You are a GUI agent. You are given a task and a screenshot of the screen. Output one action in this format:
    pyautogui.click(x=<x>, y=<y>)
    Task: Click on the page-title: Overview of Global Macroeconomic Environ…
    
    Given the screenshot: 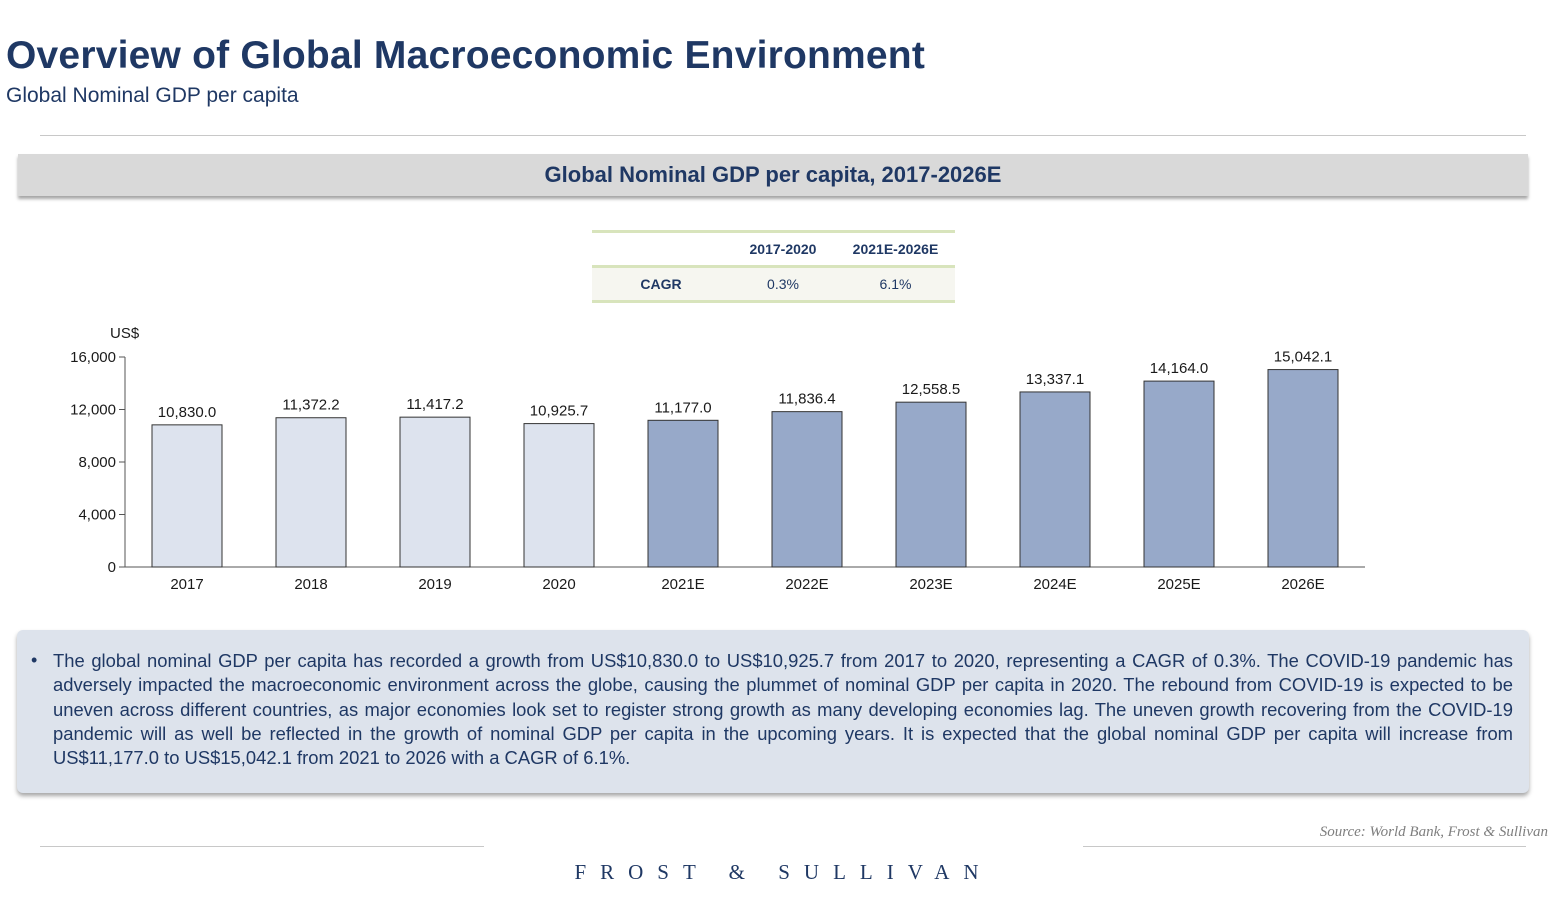 What is the action you would take?
    pyautogui.click(x=466, y=55)
    